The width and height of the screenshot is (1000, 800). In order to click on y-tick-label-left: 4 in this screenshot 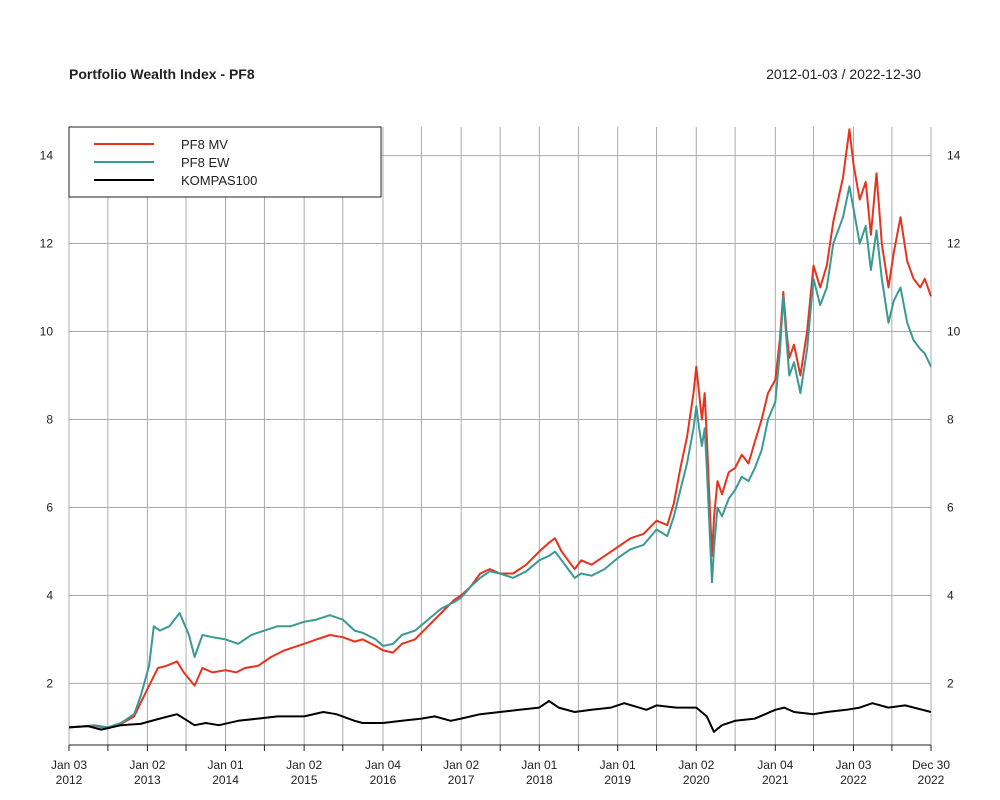, I will do `click(49, 595)`.